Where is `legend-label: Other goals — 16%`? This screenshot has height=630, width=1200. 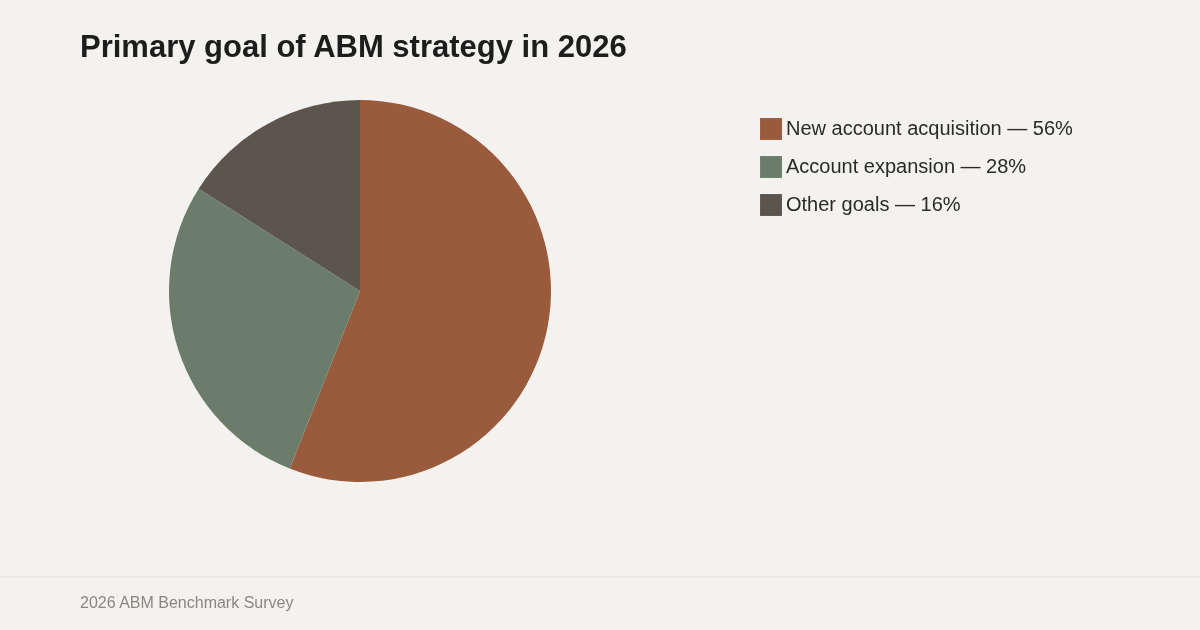
legend-label: Other goals — 16% is located at coordinates (873, 204).